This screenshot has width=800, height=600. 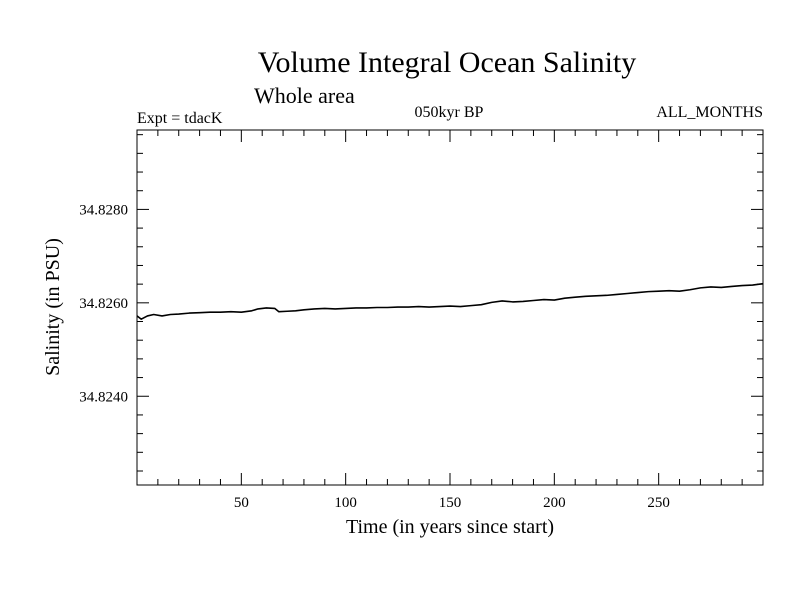 I want to click on y-tick-label: 34.8240, so click(x=103, y=397).